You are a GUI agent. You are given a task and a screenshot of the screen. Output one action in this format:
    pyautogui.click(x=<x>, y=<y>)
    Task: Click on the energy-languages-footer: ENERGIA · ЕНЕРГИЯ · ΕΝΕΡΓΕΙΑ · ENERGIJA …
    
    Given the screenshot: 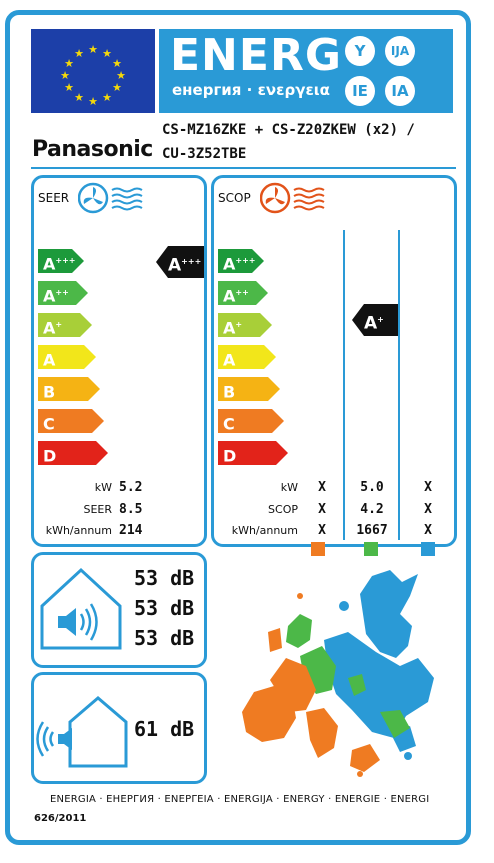 What is the action you would take?
    pyautogui.click(x=240, y=799)
    